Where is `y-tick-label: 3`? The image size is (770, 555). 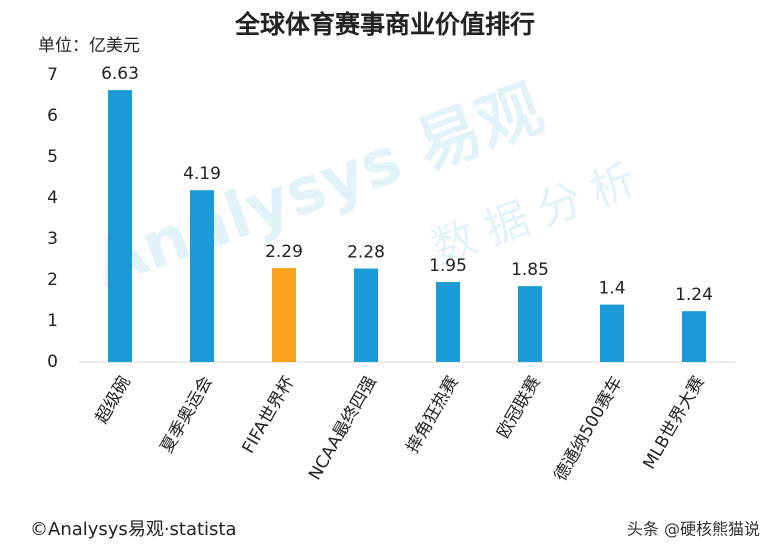 y-tick-label: 3 is located at coordinates (52, 239).